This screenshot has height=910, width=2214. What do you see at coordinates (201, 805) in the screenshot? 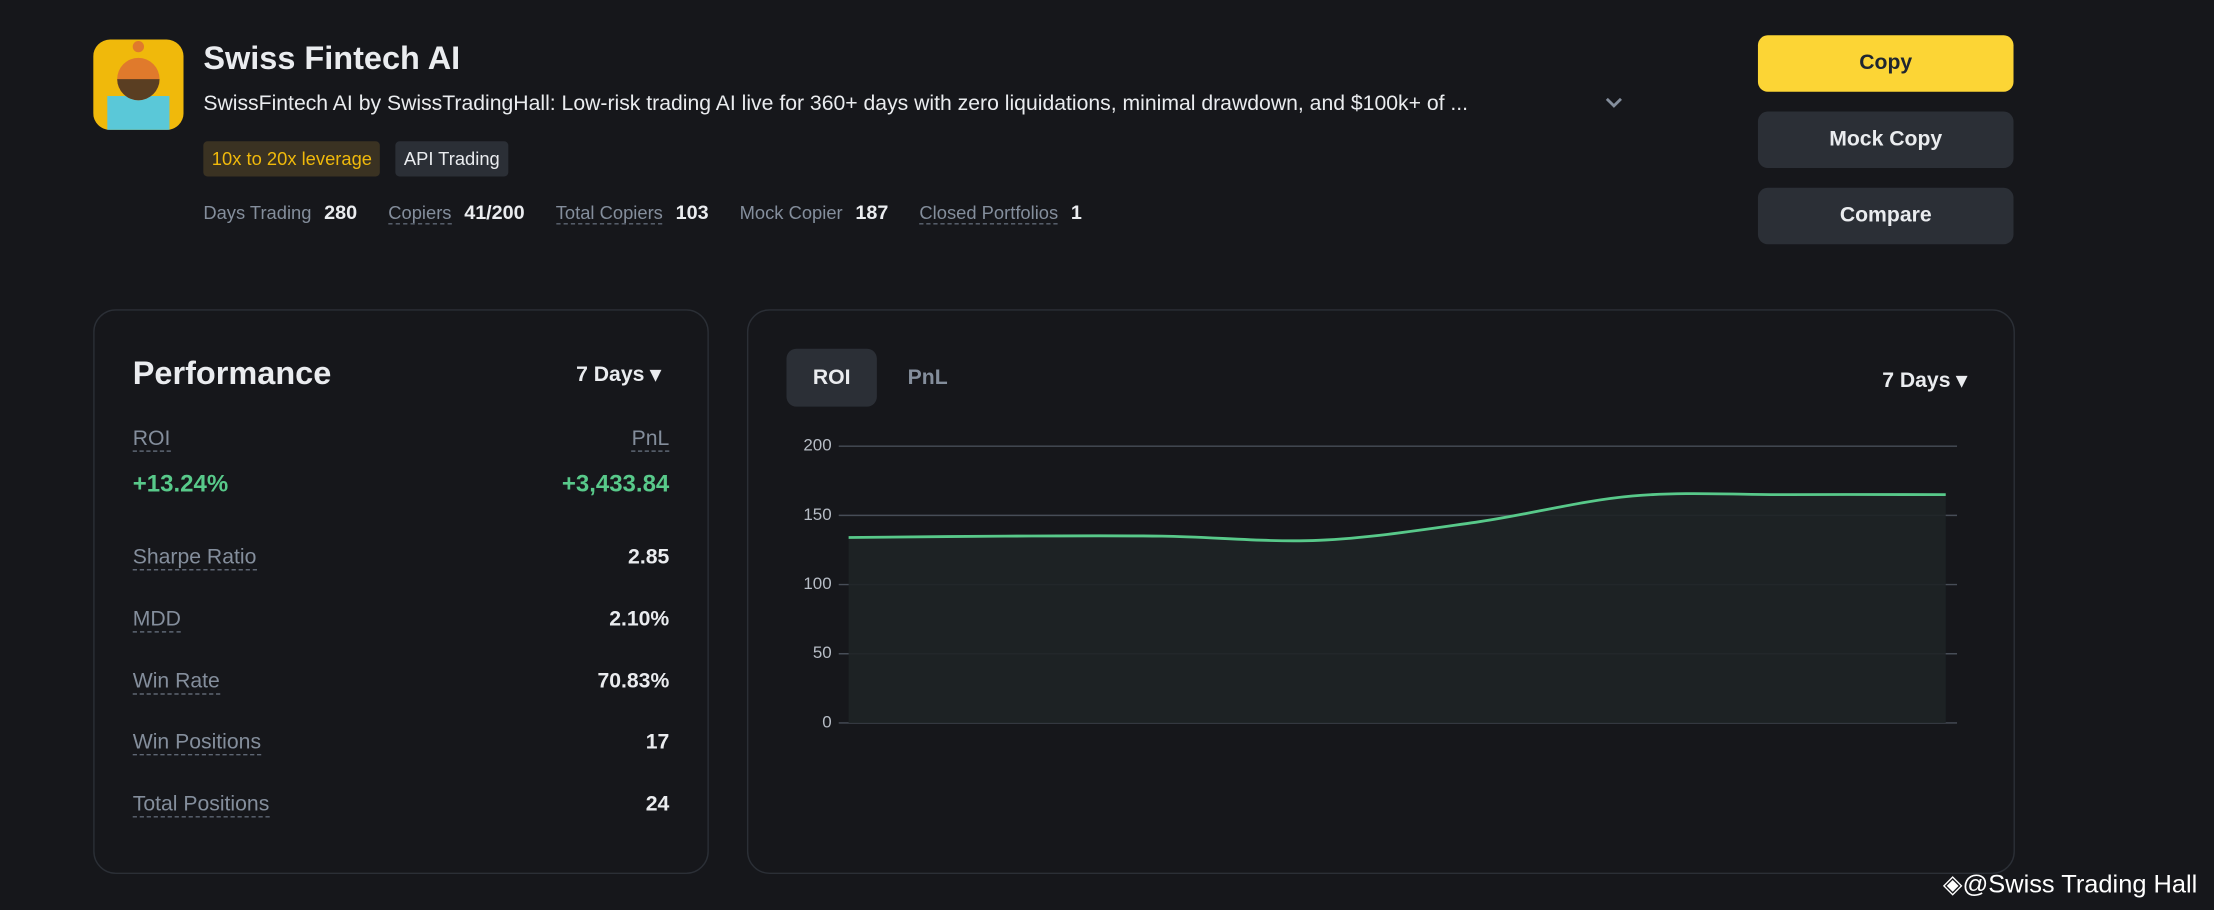
I see `metric-label: Total Positions` at bounding box center [201, 805].